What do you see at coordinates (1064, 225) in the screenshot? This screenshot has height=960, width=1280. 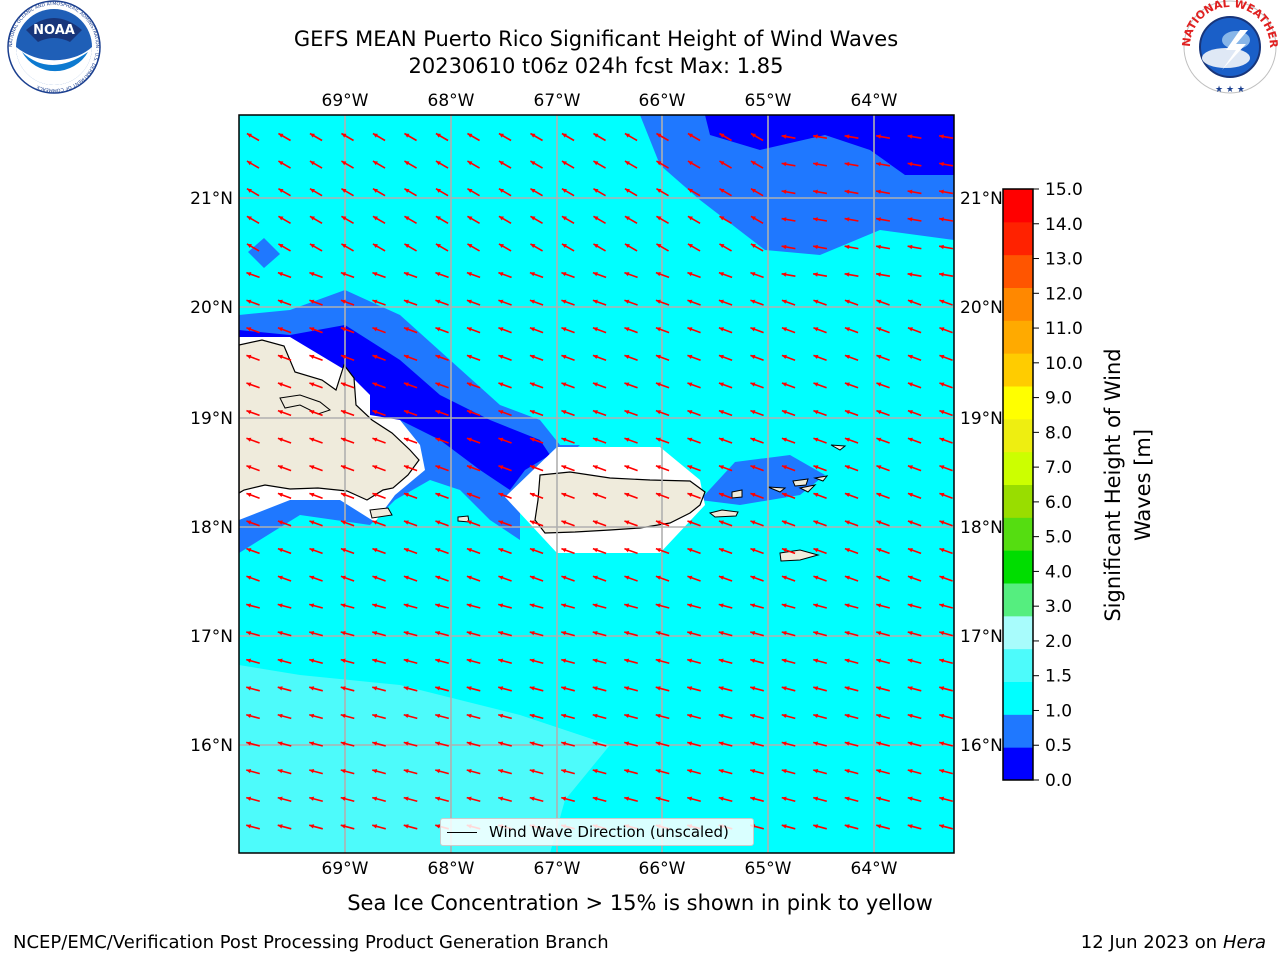 I see `colorbar-tick-label: 14.0` at bounding box center [1064, 225].